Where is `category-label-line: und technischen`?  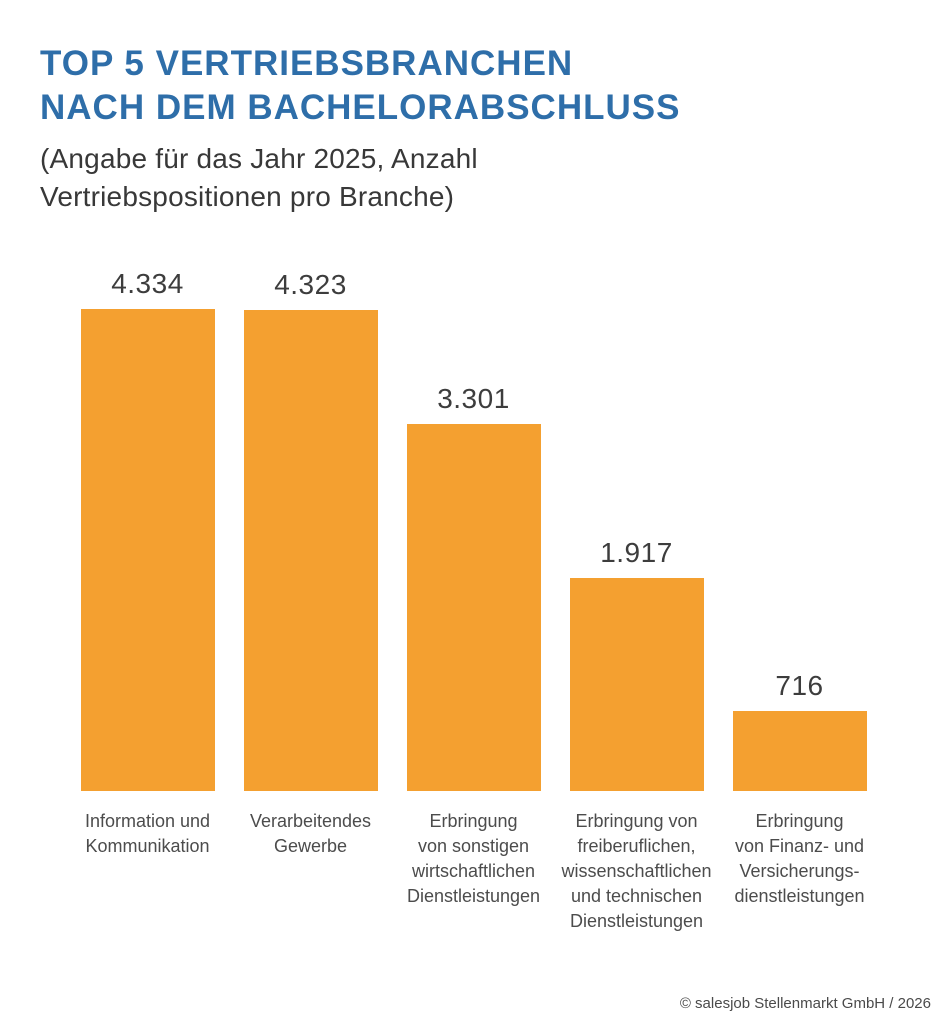
category-label-line: und technischen is located at coordinates (636, 896).